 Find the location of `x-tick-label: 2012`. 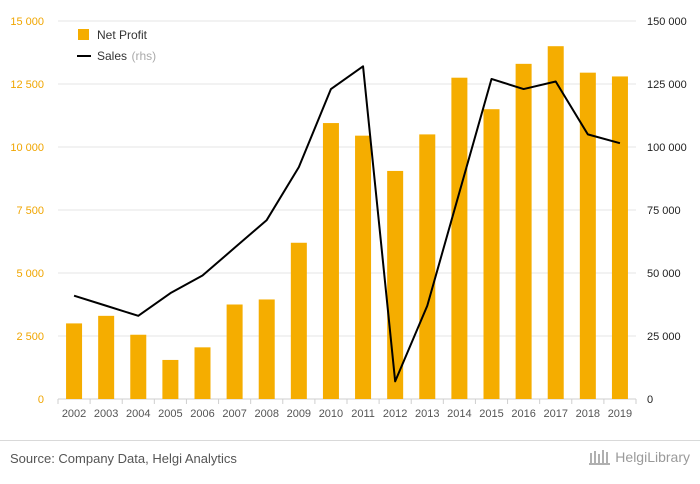

x-tick-label: 2012 is located at coordinates (395, 414).